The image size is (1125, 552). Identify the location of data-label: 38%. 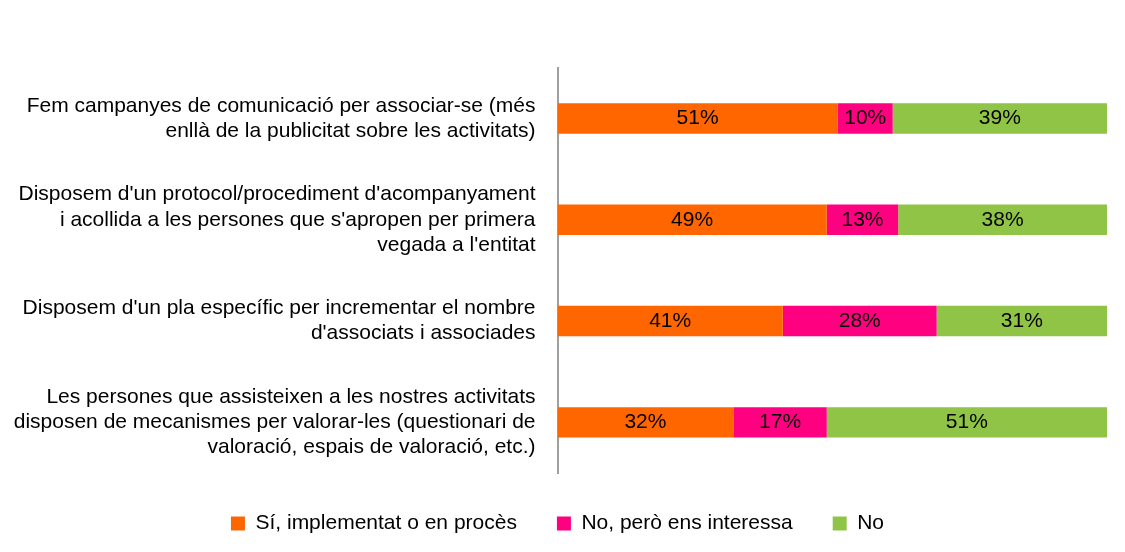
(1002, 218).